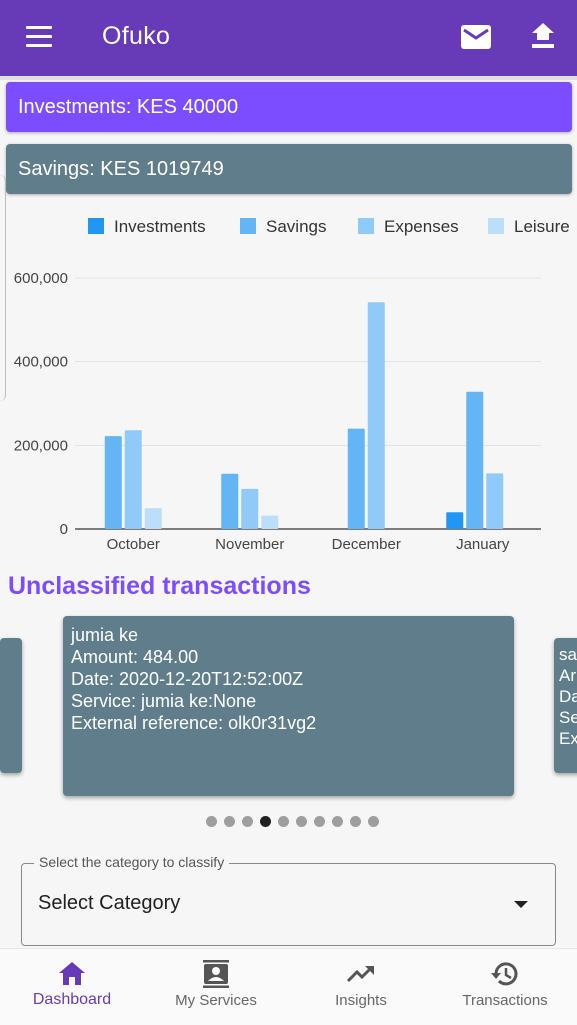 This screenshot has height=1025, width=577. What do you see at coordinates (567, 675) in the screenshot?
I see `next-card-text: Ar` at bounding box center [567, 675].